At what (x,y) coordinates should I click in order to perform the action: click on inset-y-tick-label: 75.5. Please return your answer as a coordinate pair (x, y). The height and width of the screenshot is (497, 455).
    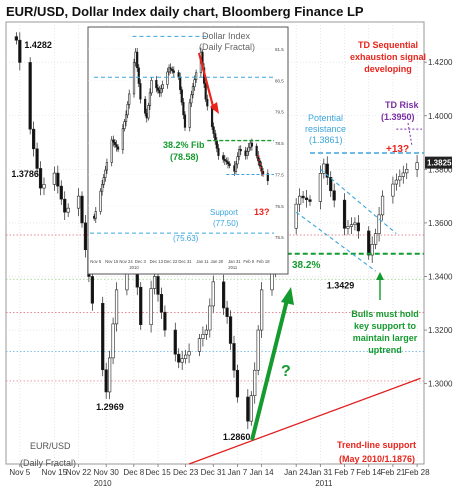
    Looking at the image, I should click on (279, 237).